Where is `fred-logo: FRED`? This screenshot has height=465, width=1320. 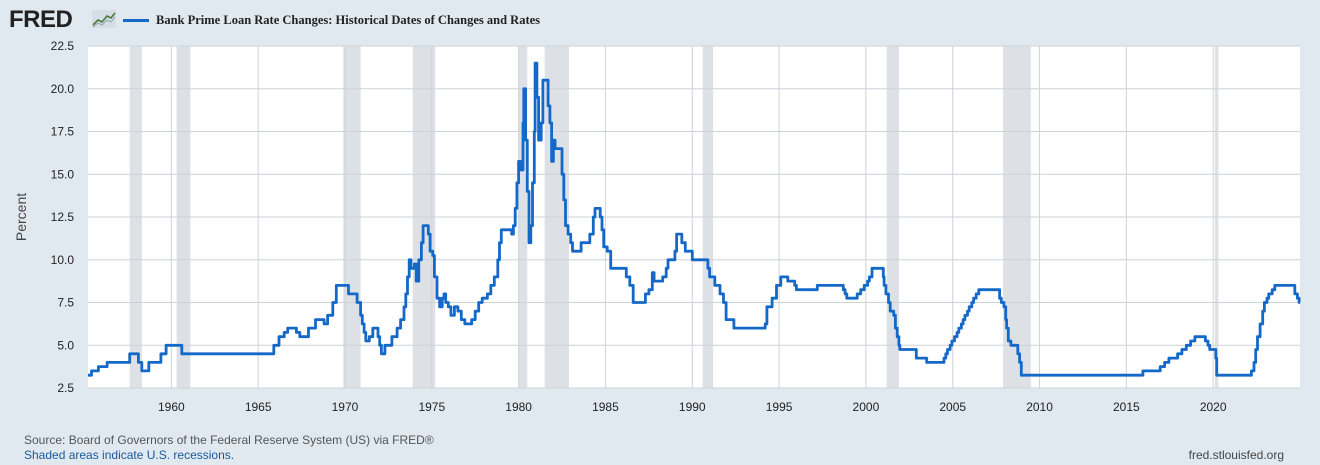
fred-logo: FRED is located at coordinates (41, 19).